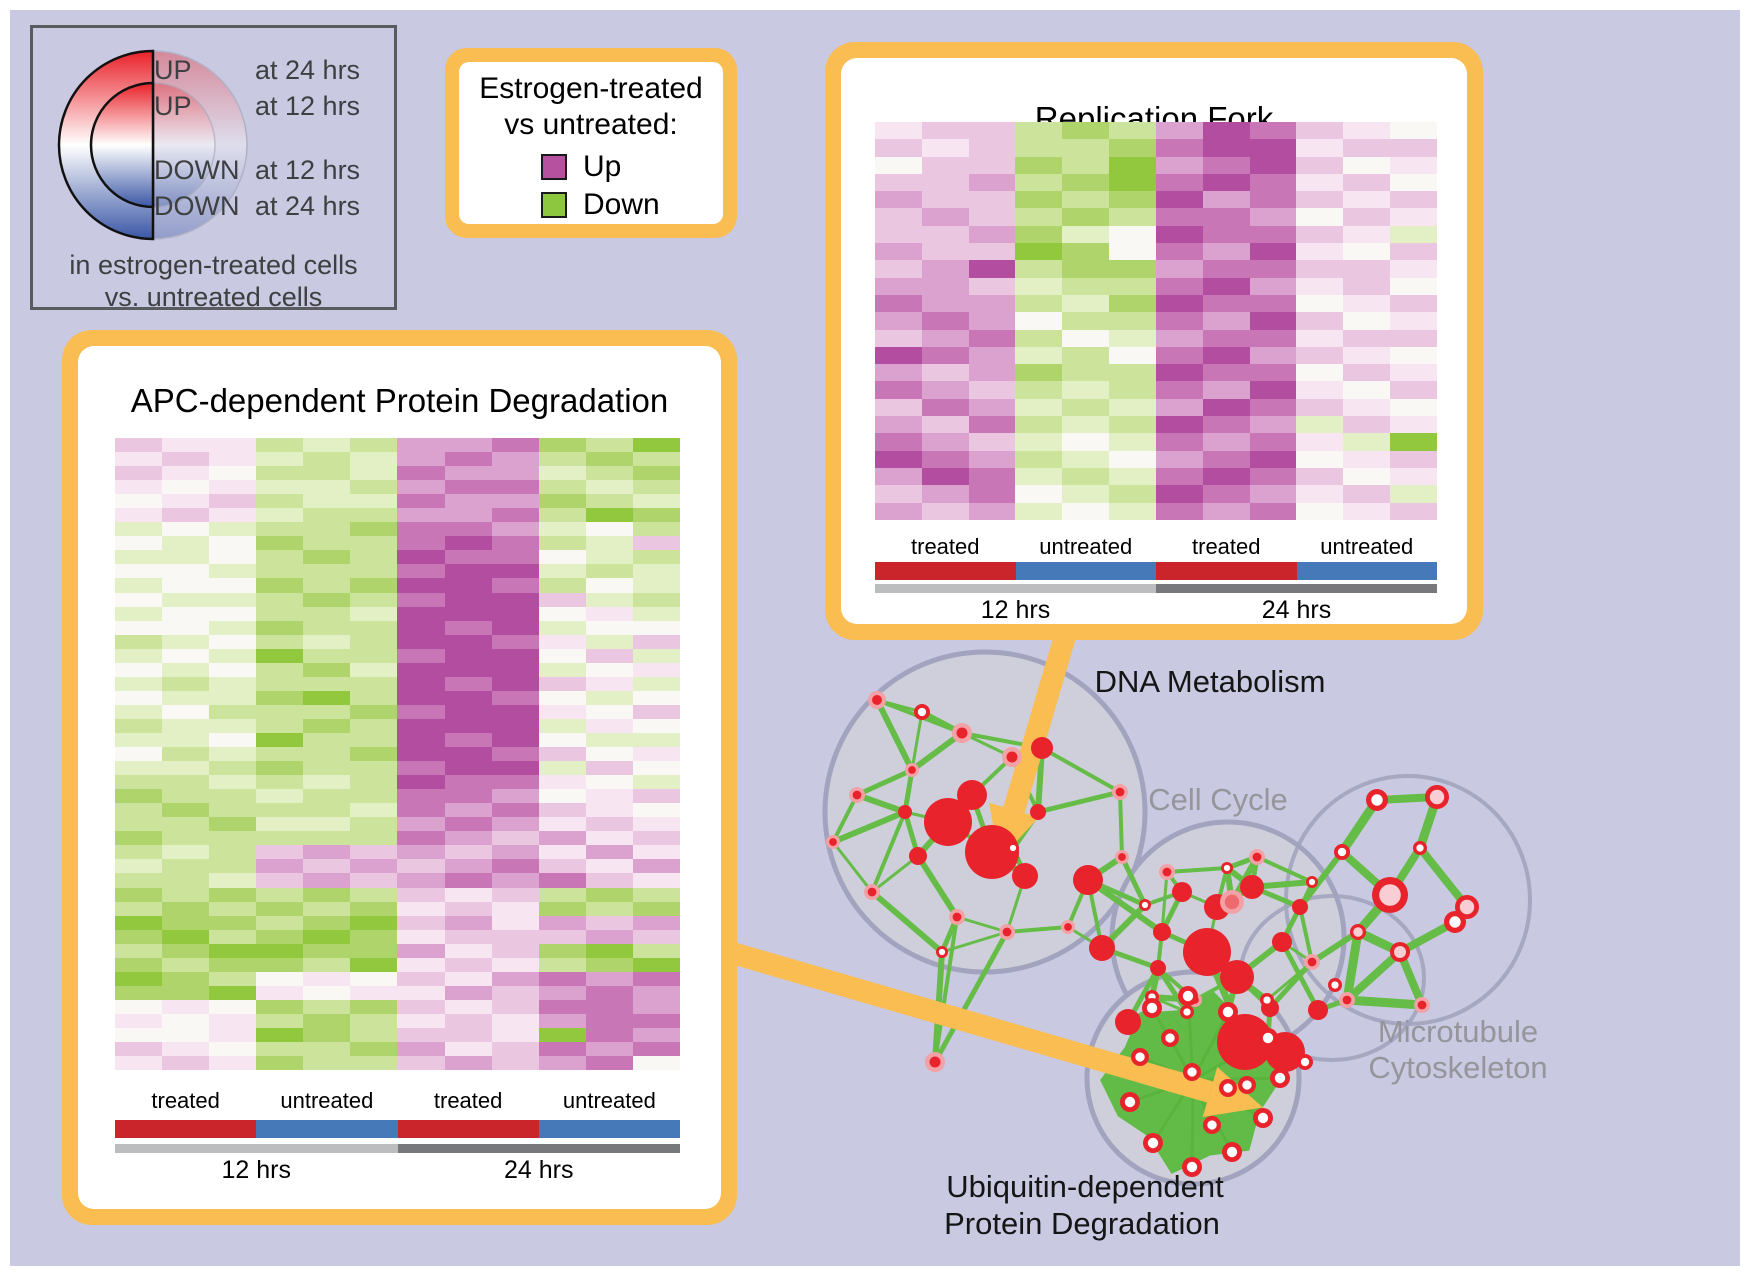  I want to click on network-bridge-edge, so click(1081, 770).